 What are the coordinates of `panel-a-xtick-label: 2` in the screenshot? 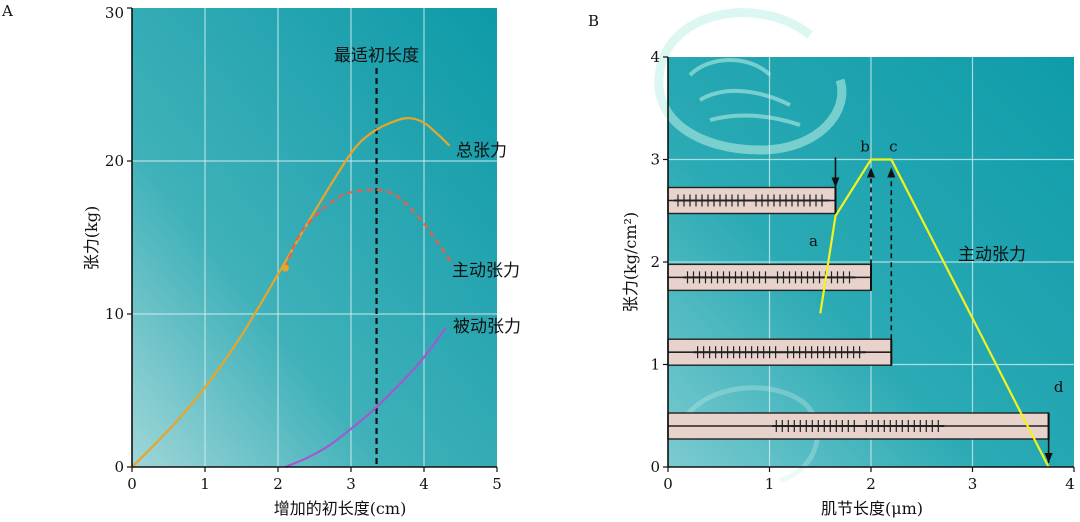 It's located at (278, 484).